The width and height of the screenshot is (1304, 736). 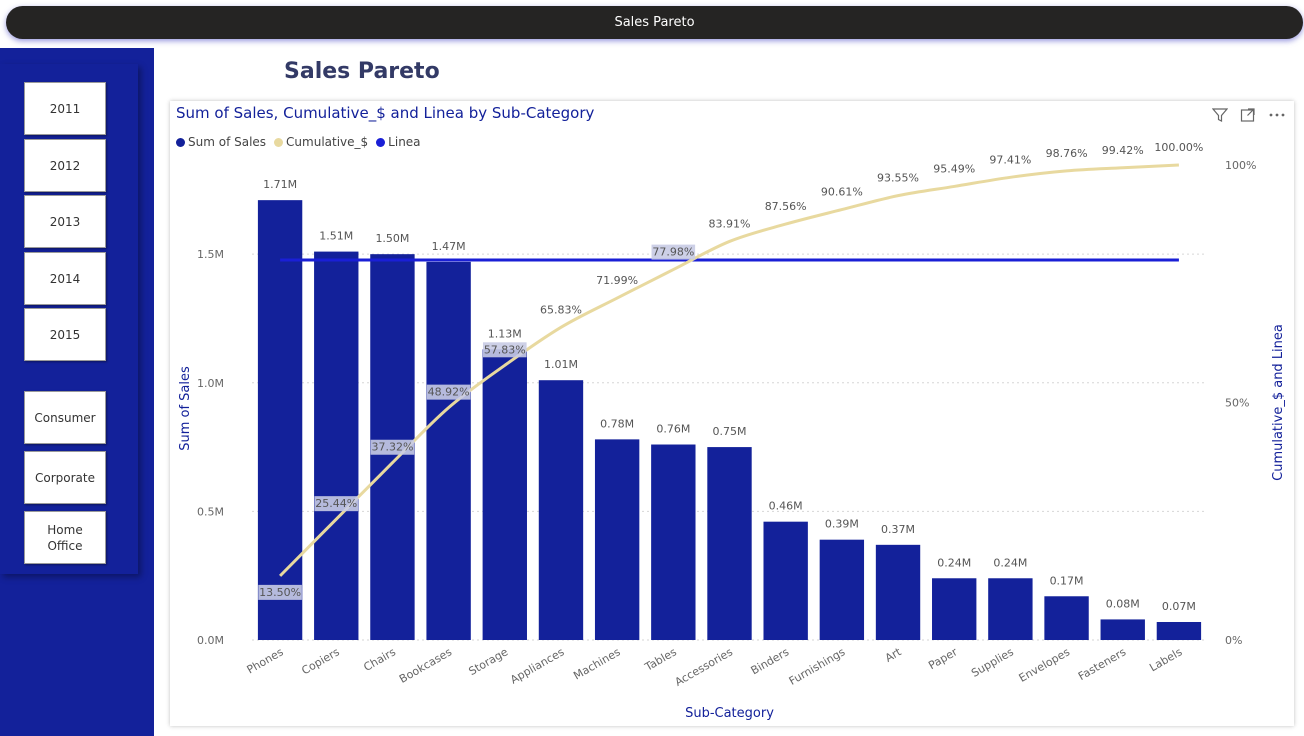 What do you see at coordinates (617, 280) in the screenshot?
I see `cumulative-data-label: 71.99%` at bounding box center [617, 280].